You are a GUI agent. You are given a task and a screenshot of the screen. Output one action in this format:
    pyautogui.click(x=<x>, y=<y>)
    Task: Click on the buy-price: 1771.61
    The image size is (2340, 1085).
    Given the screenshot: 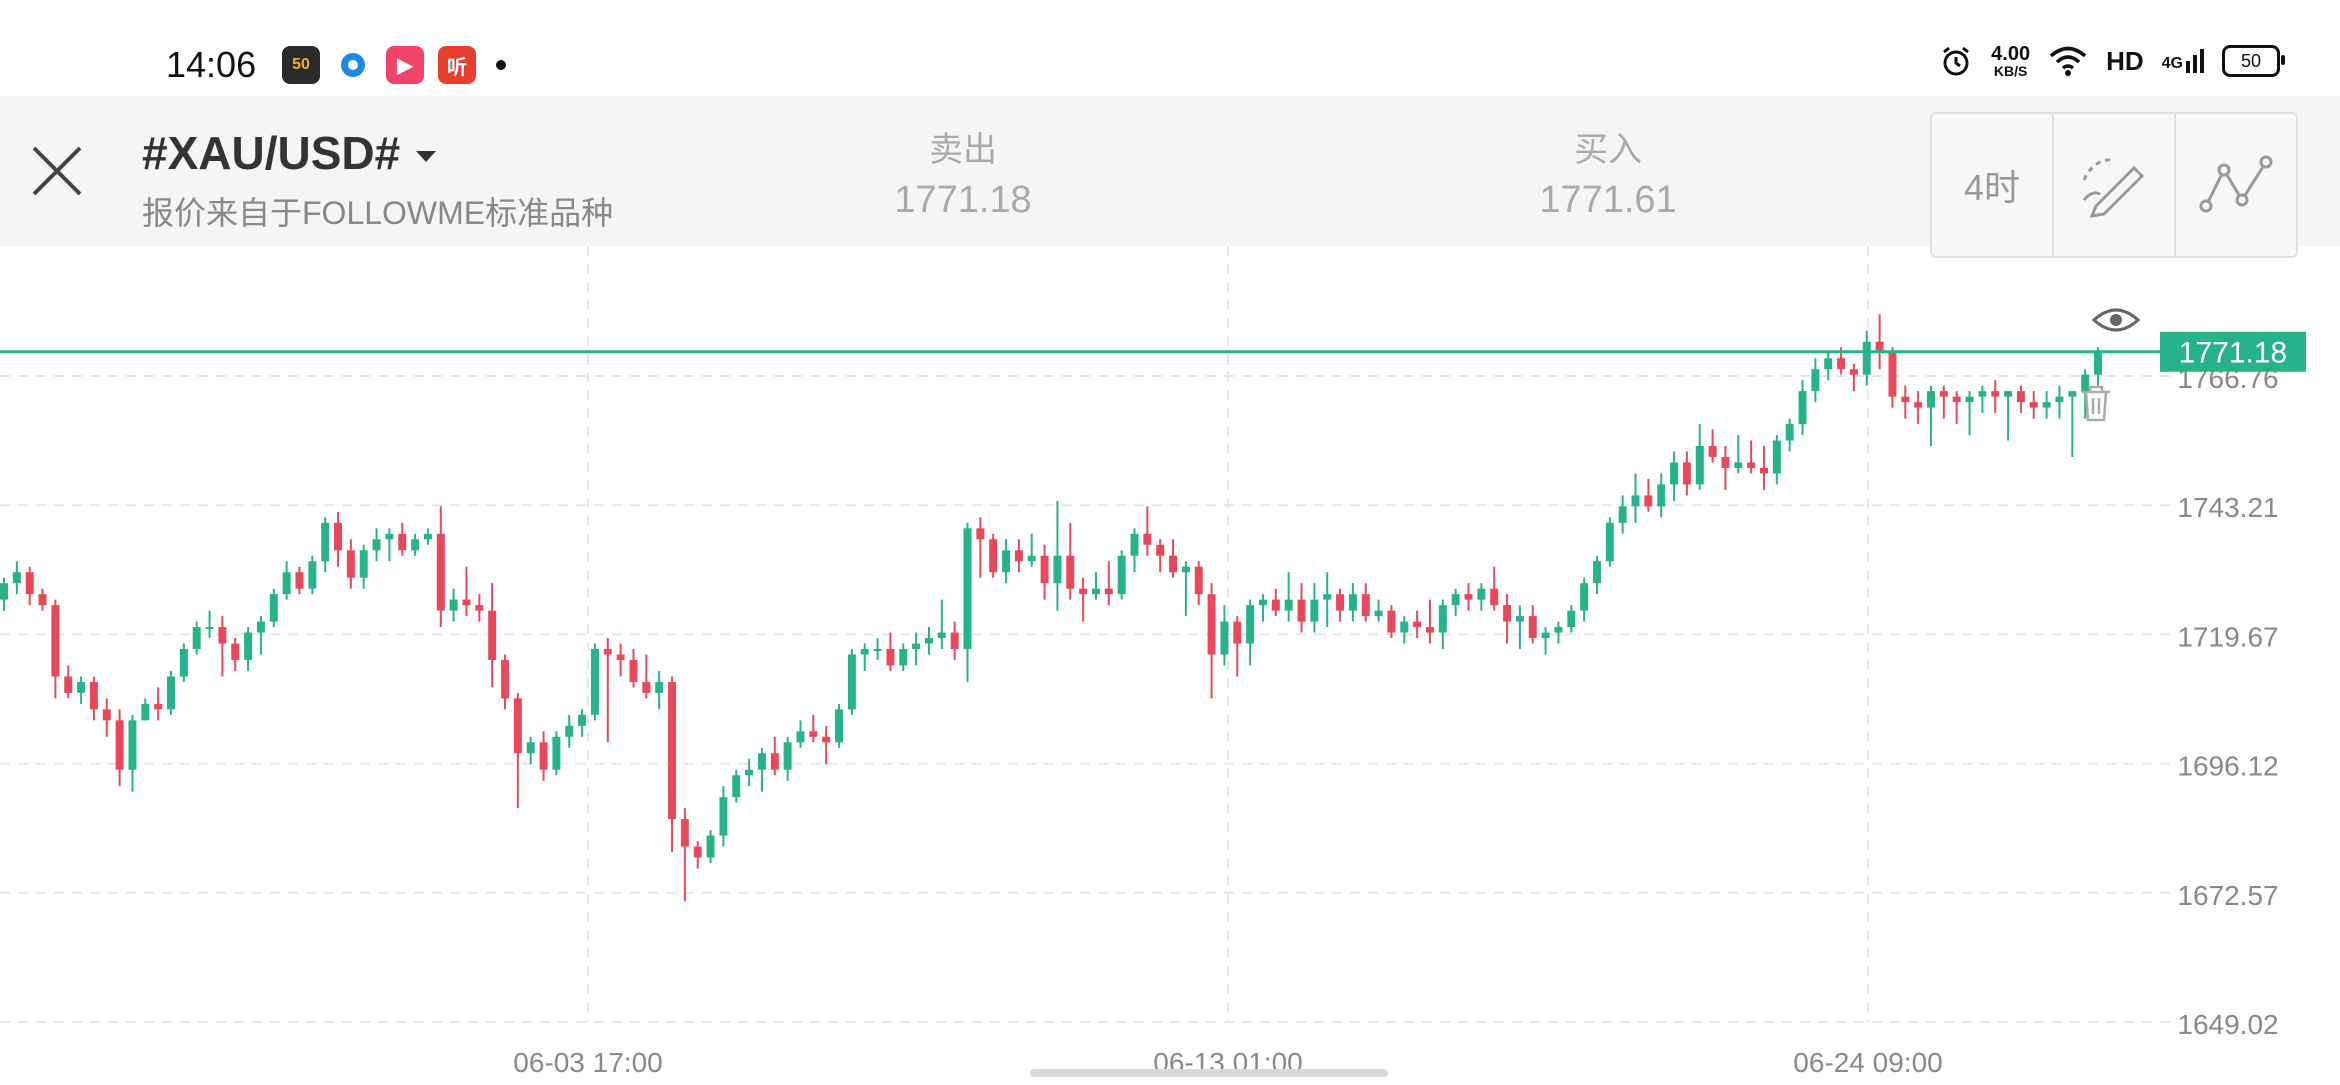 What is the action you would take?
    pyautogui.click(x=1608, y=200)
    